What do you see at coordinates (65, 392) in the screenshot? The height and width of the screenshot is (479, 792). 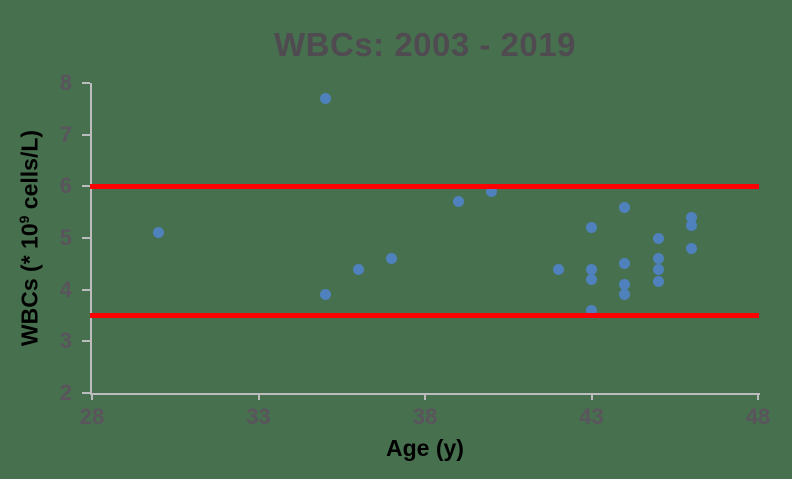 I see `y-tick-label: 2` at bounding box center [65, 392].